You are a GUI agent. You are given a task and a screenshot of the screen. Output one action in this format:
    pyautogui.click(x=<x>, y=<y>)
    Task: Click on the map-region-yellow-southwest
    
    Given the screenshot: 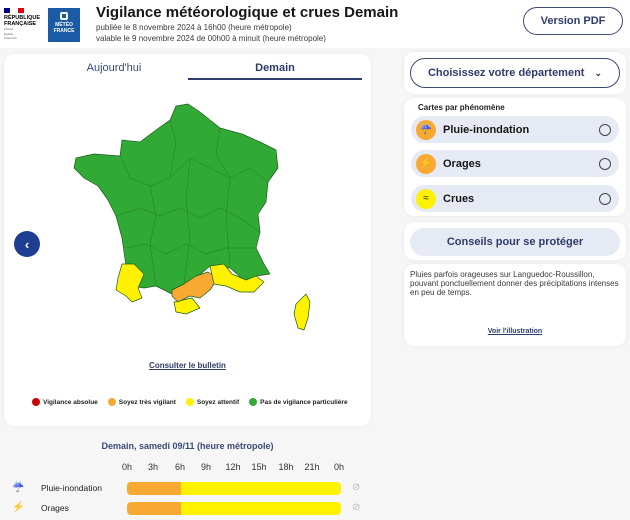 What is the action you would take?
    pyautogui.click(x=130, y=283)
    